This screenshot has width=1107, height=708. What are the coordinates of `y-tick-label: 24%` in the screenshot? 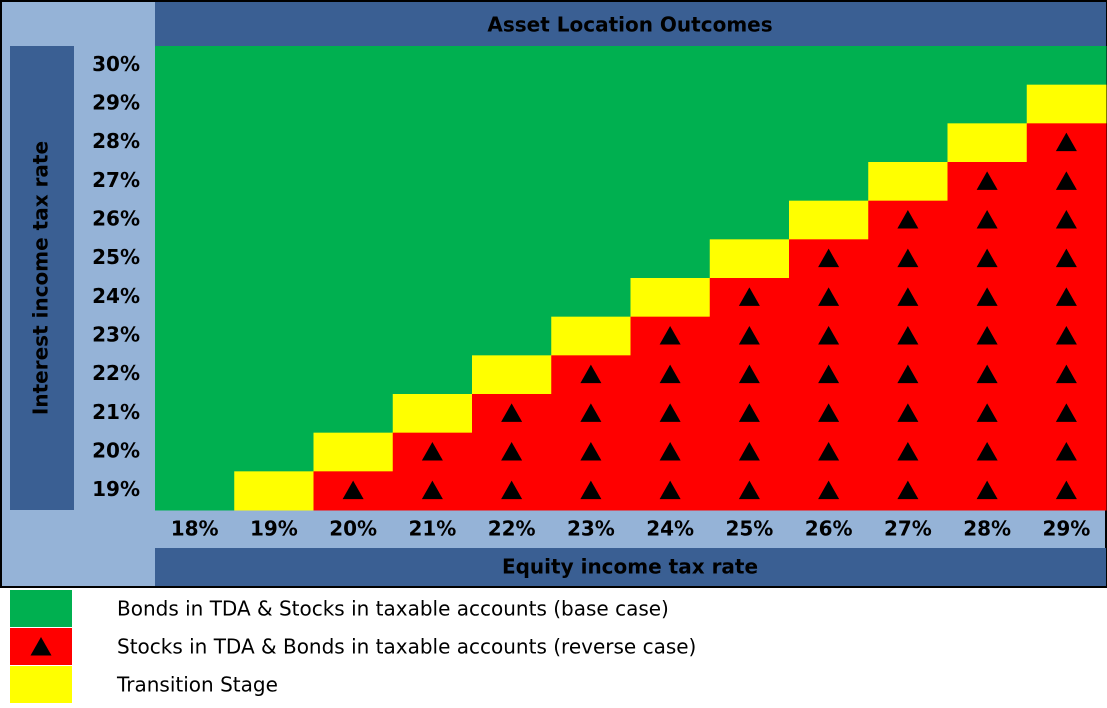 It's located at (116, 296).